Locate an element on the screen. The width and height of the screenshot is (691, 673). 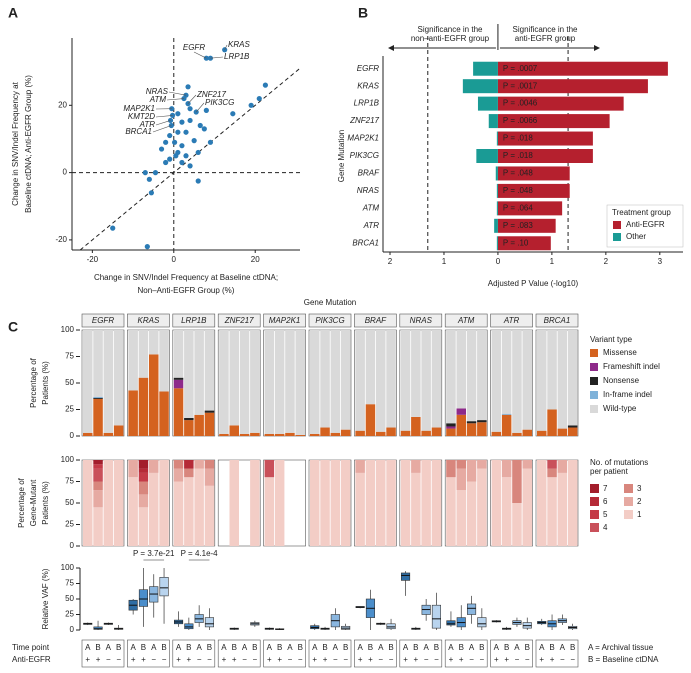
y-tick-label: 50 is located at coordinates (69, 598).